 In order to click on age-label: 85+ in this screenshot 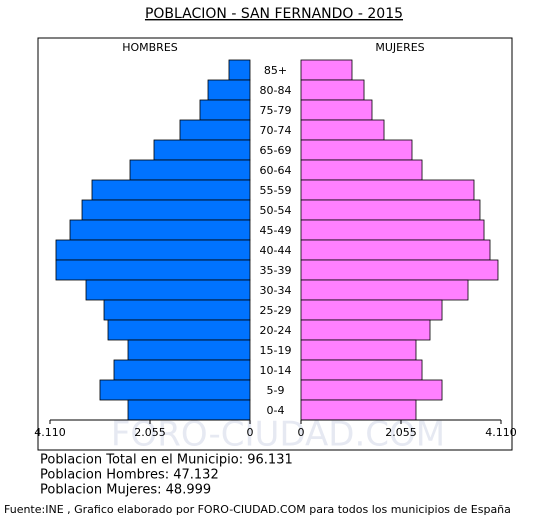, I will do `click(275, 70)`.